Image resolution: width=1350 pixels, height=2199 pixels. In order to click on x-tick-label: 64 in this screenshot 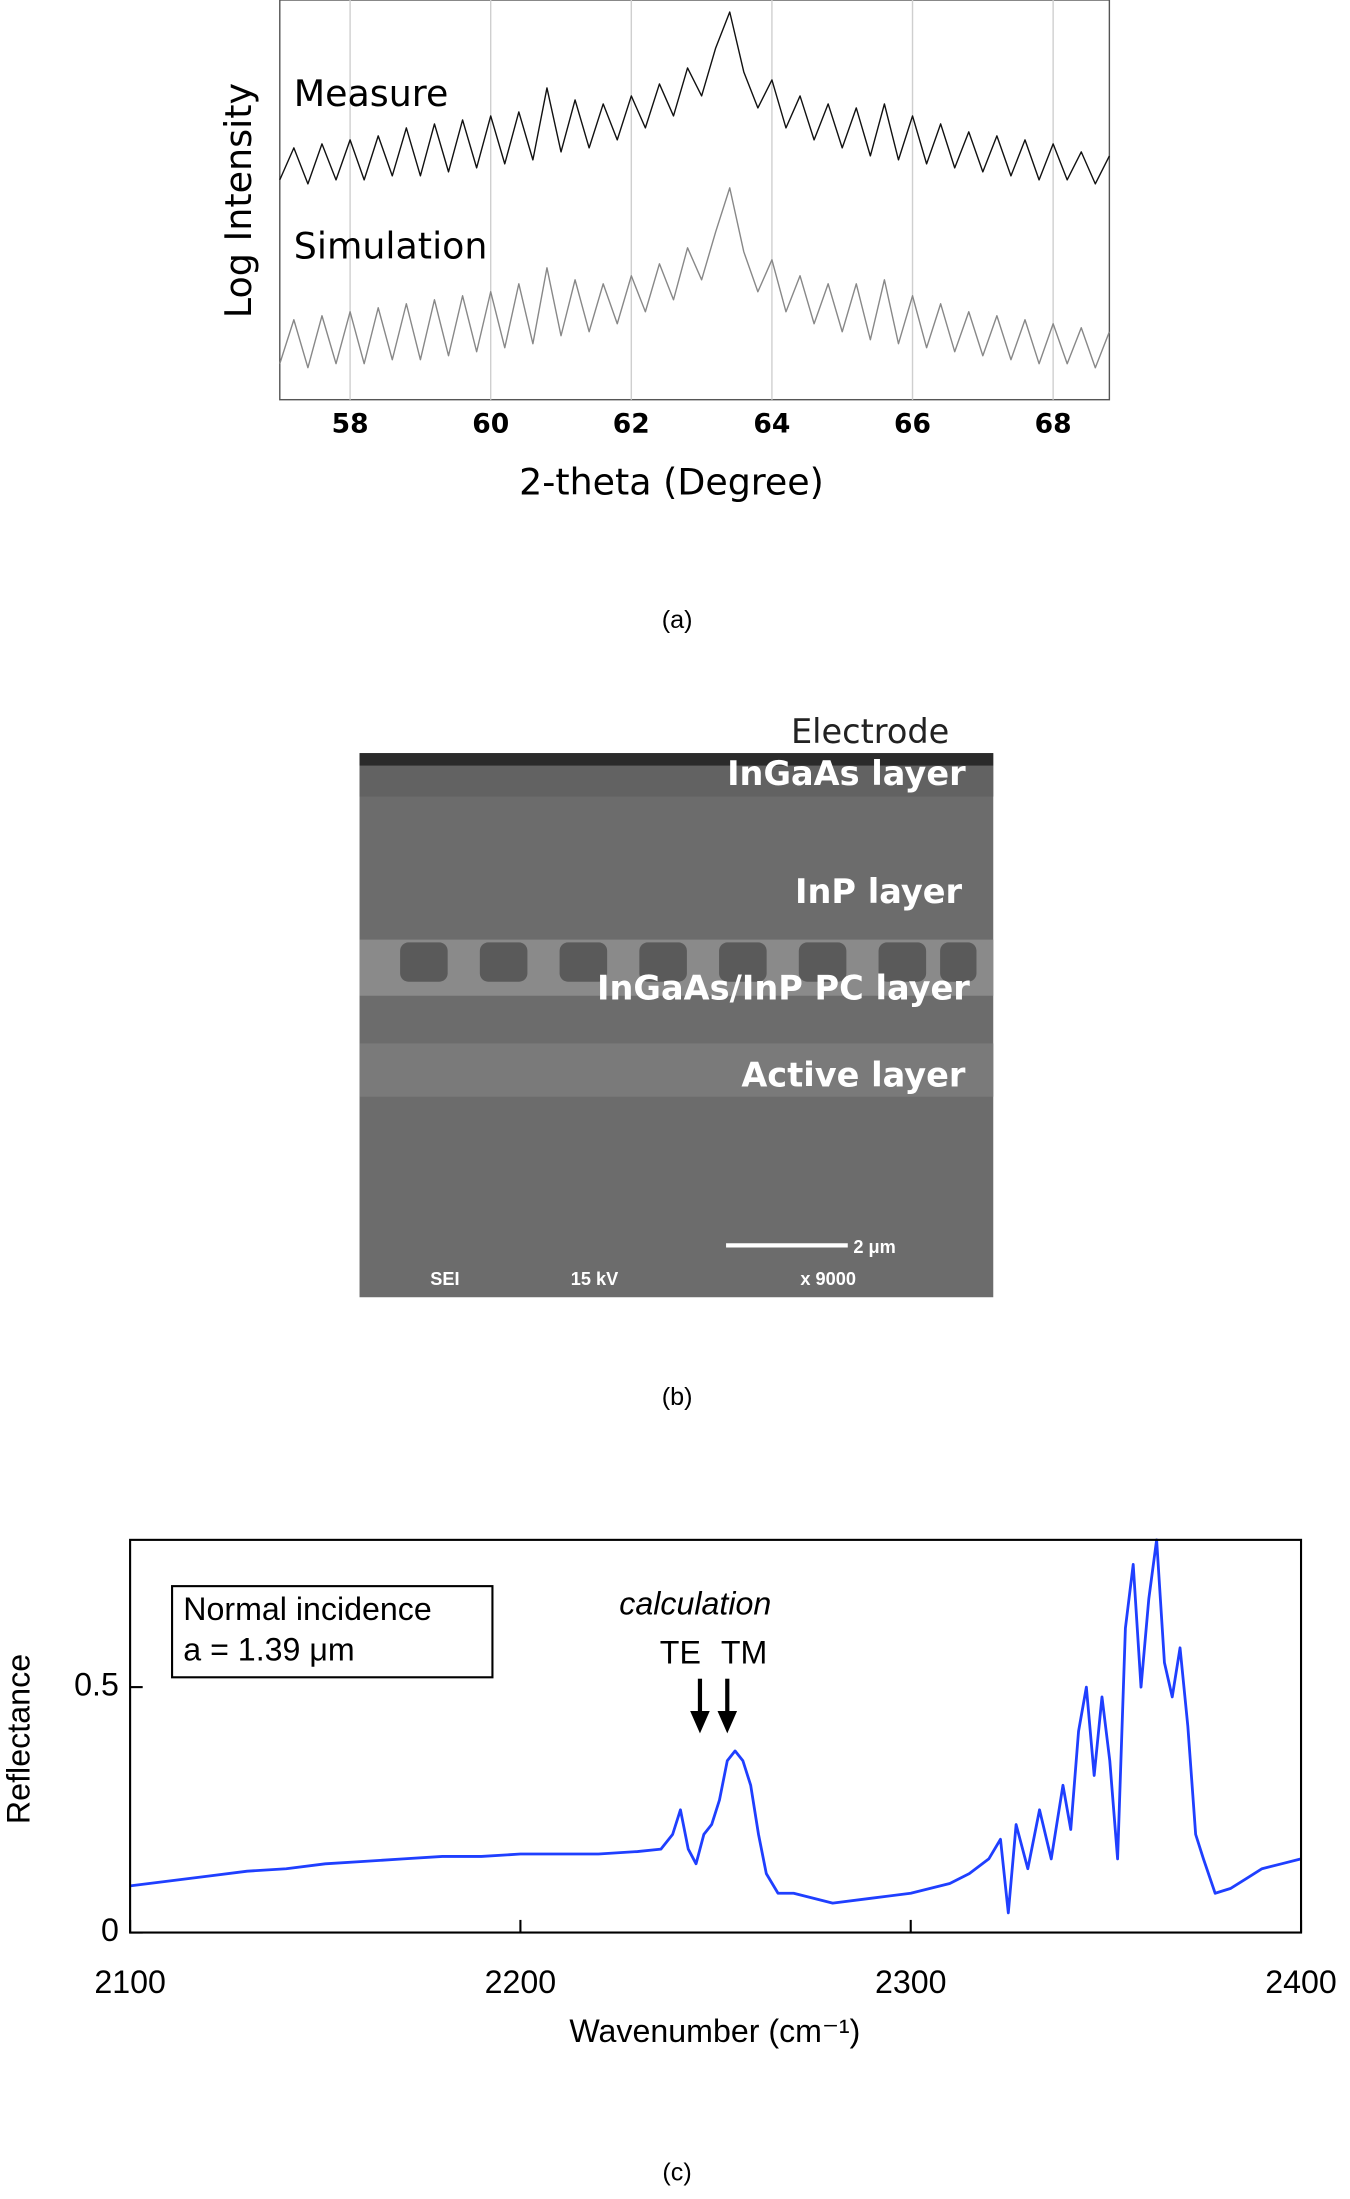, I will do `click(771, 423)`.